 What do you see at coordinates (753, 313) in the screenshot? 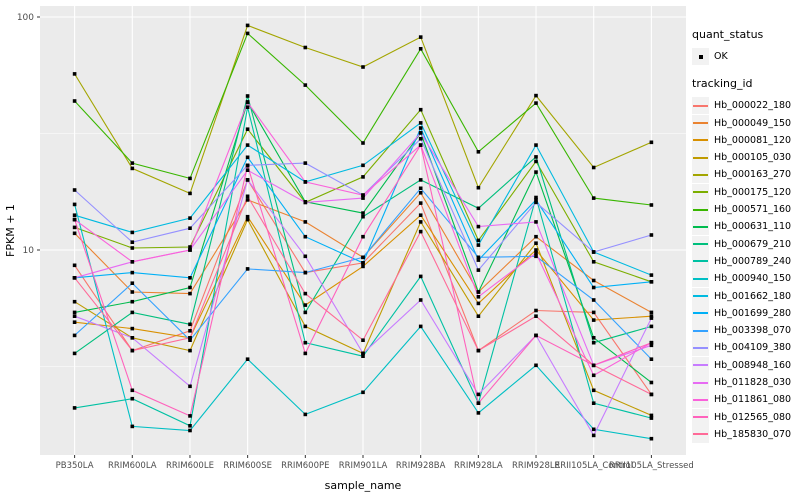
I see `legend-item-label: Hb_001699_280` at bounding box center [753, 313].